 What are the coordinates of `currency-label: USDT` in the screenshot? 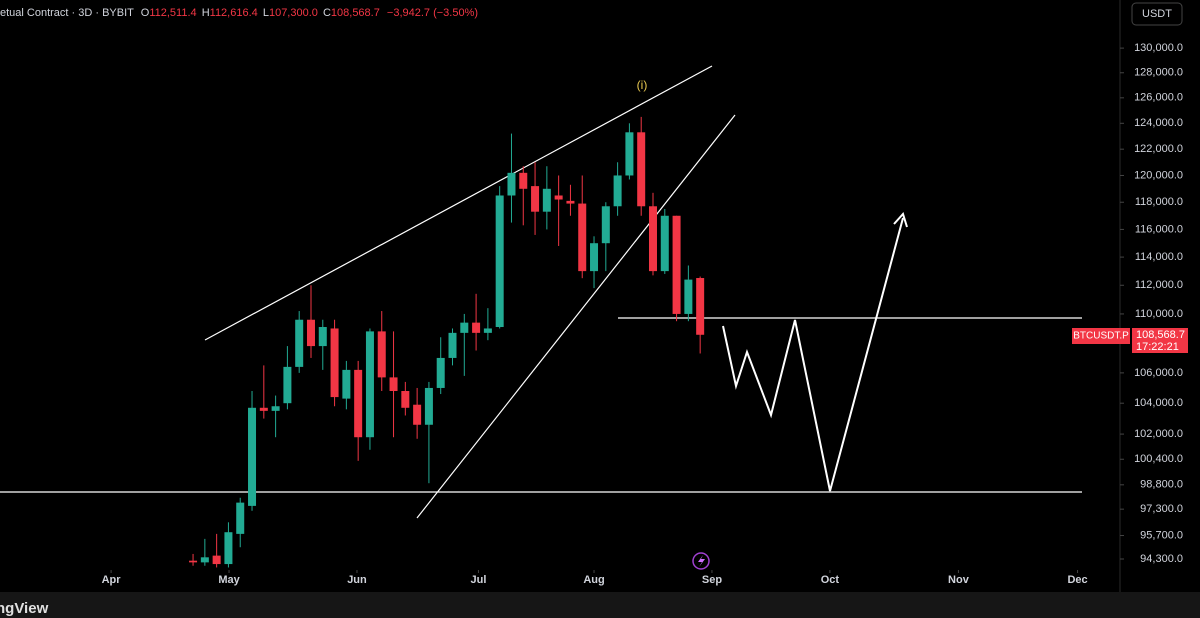 It's located at (1157, 14).